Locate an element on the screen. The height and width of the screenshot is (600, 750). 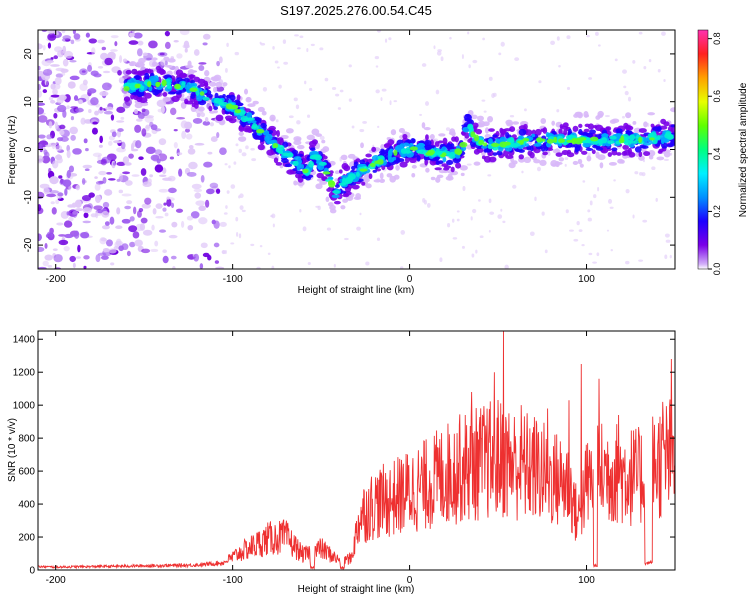
y-tick-label: 20 is located at coordinates (28, 54).